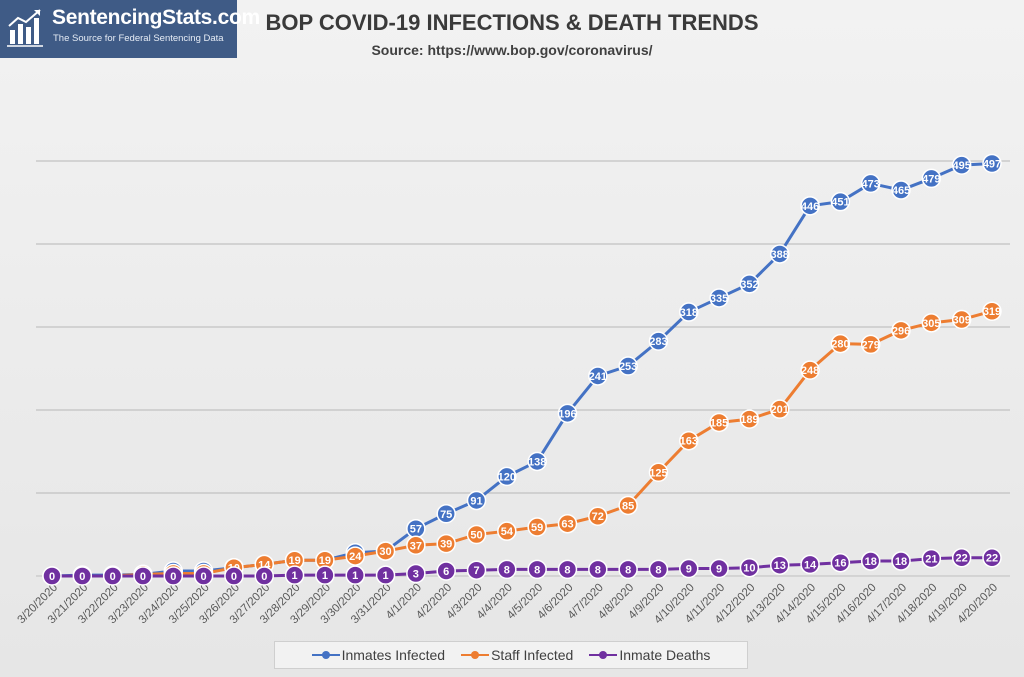 This screenshot has height=677, width=1024. I want to click on data-label: 196, so click(567, 414).